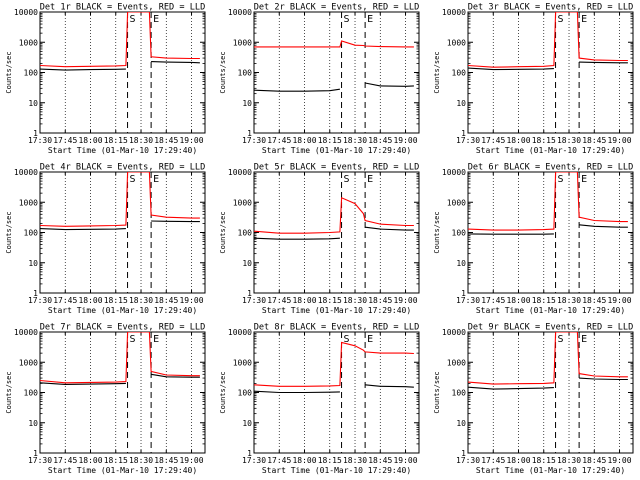 The width and height of the screenshot is (640, 480). What do you see at coordinates (337, 8) in the screenshot?
I see `chart-title: Det 2r BLACK = Events, RED = LLD` at bounding box center [337, 8].